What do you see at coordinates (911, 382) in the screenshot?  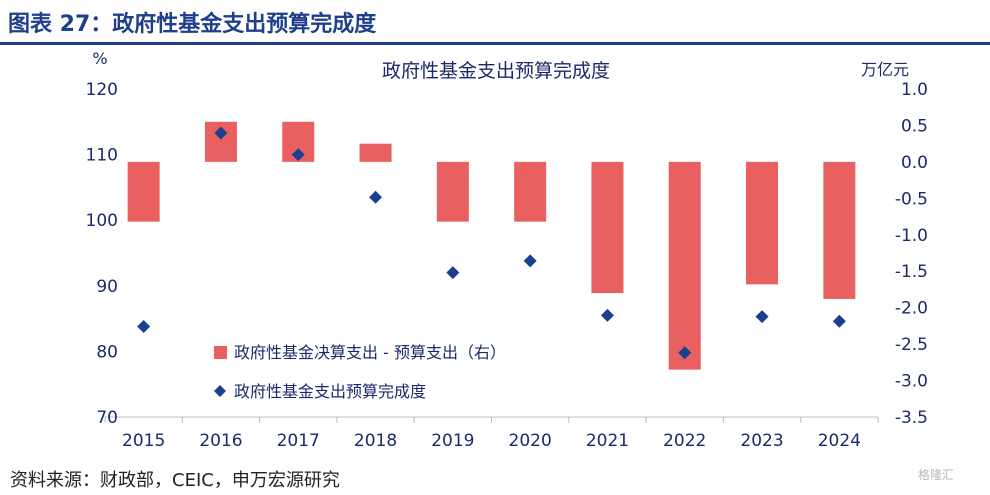 I see `right-tick-label: -3.0` at bounding box center [911, 382].